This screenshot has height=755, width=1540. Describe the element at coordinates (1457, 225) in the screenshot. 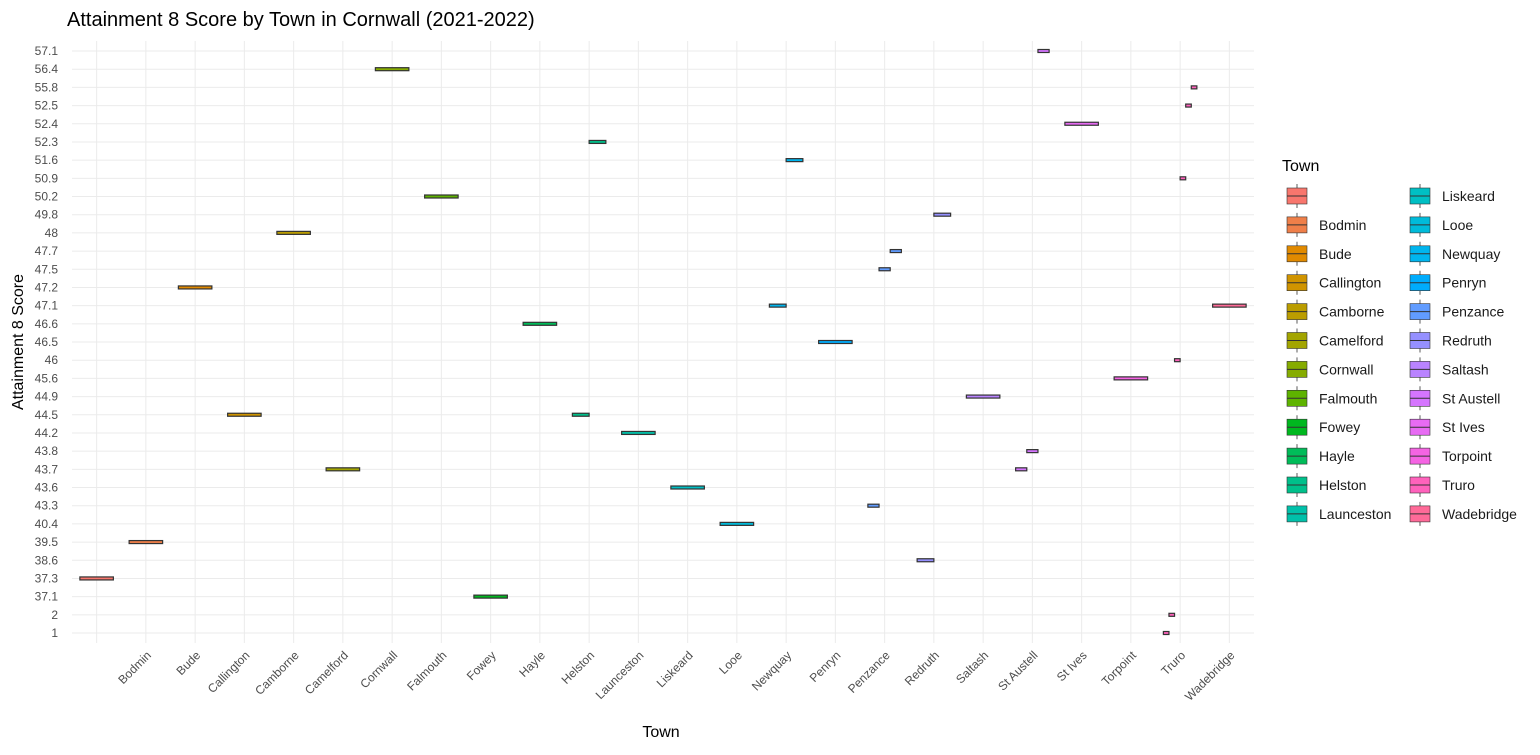

I see `legend-label: Looe` at that location.